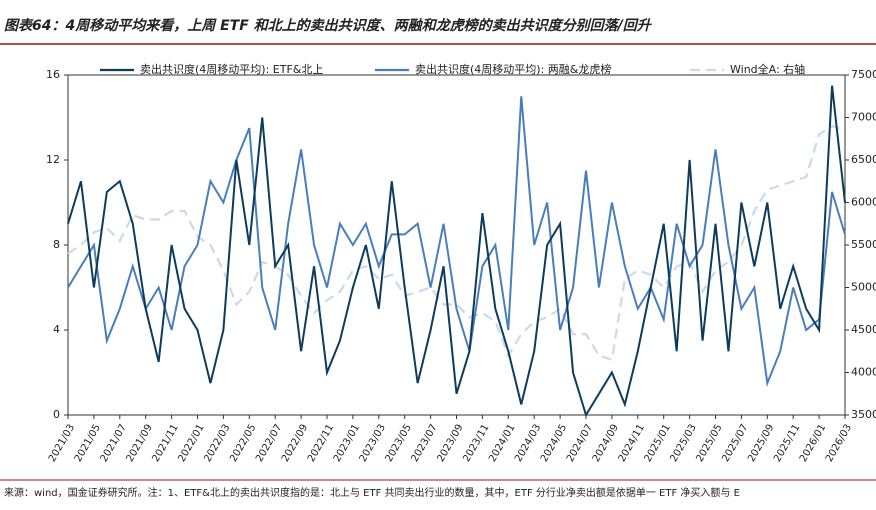 This screenshot has width=876, height=510. Describe the element at coordinates (56, 414) in the screenshot. I see `y-tick-label: 0` at that location.